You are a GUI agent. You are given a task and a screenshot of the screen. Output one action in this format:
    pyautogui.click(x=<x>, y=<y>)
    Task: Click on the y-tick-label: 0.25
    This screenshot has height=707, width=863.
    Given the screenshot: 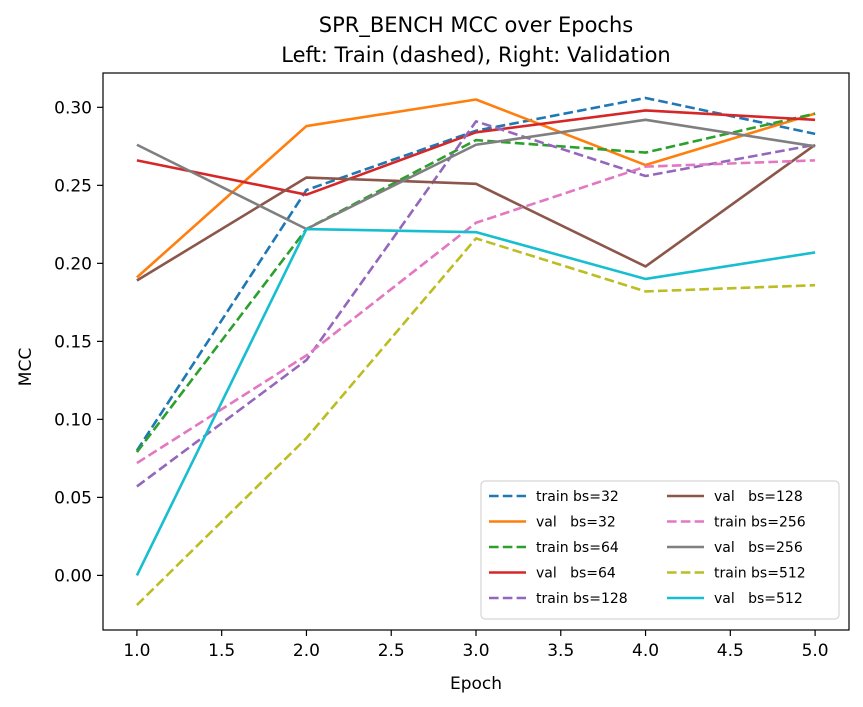 What is the action you would take?
    pyautogui.click(x=73, y=186)
    